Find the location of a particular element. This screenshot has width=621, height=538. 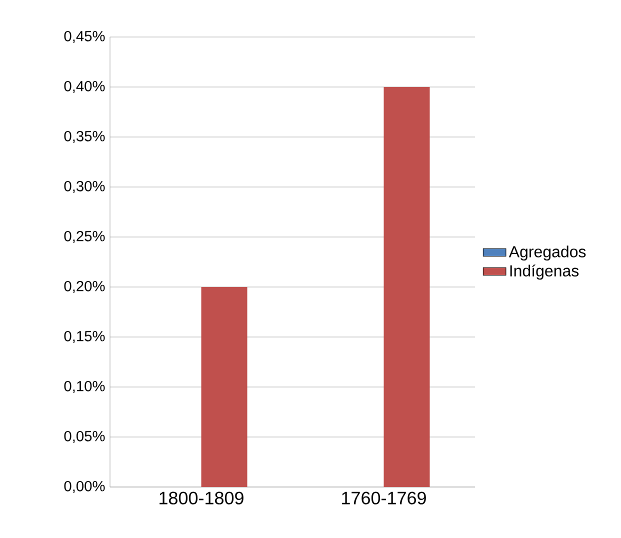

legend-label: Indígenas is located at coordinates (544, 272).